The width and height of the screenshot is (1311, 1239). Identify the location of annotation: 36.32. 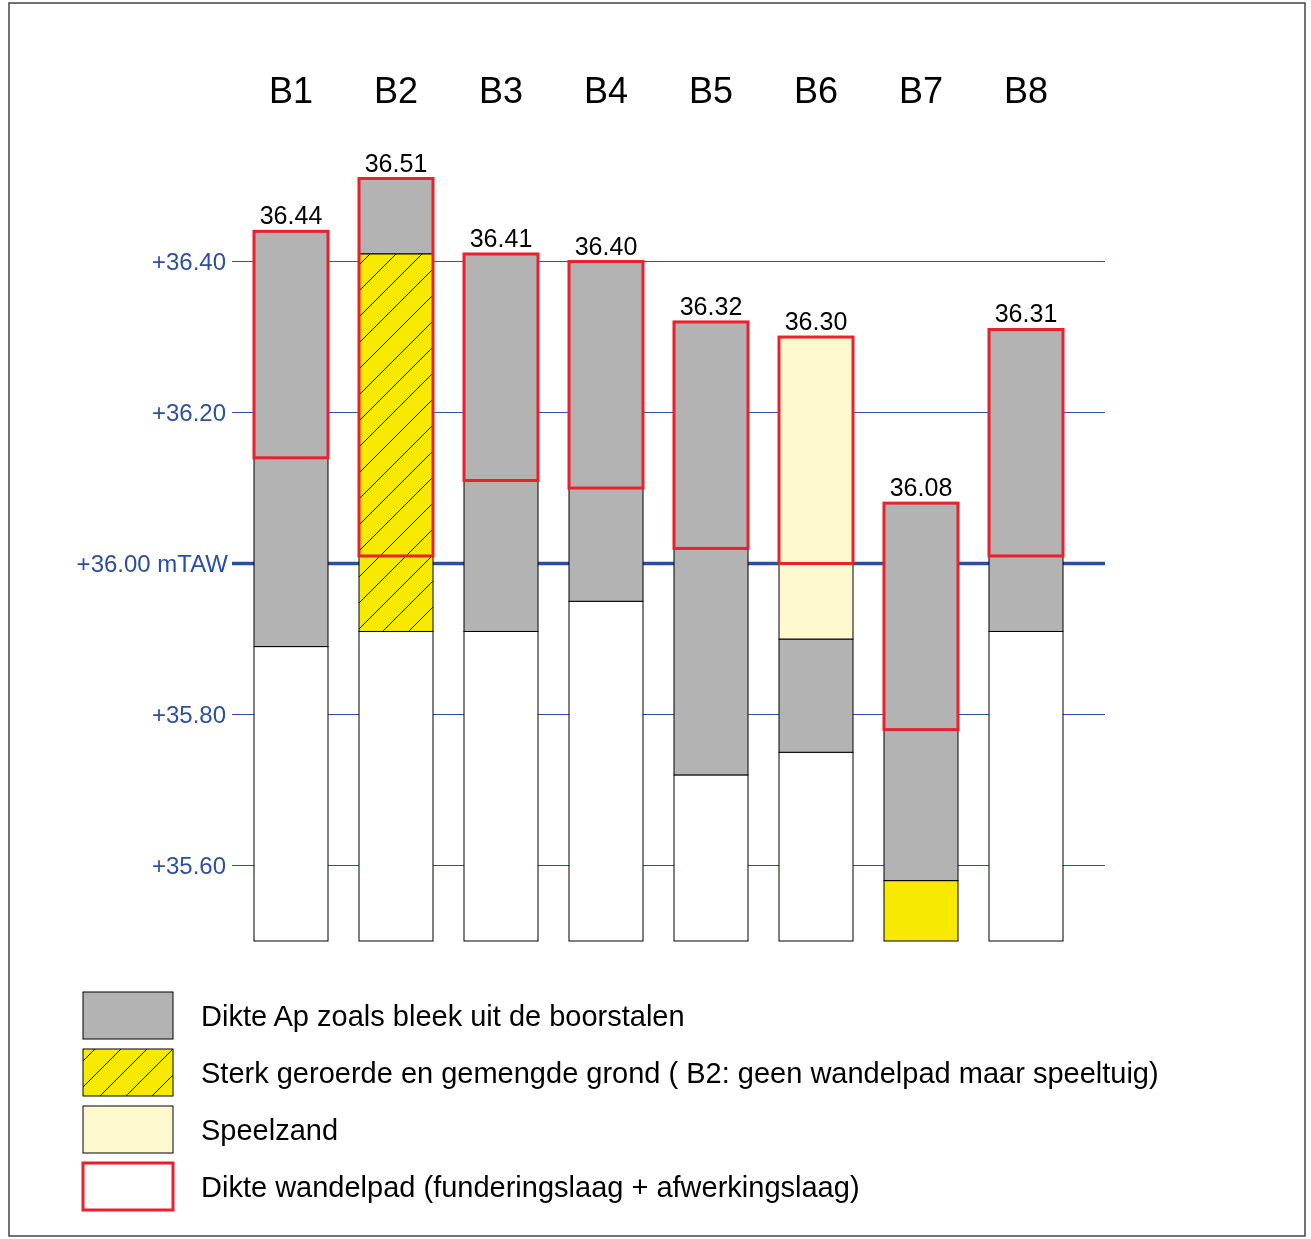
(711, 305).